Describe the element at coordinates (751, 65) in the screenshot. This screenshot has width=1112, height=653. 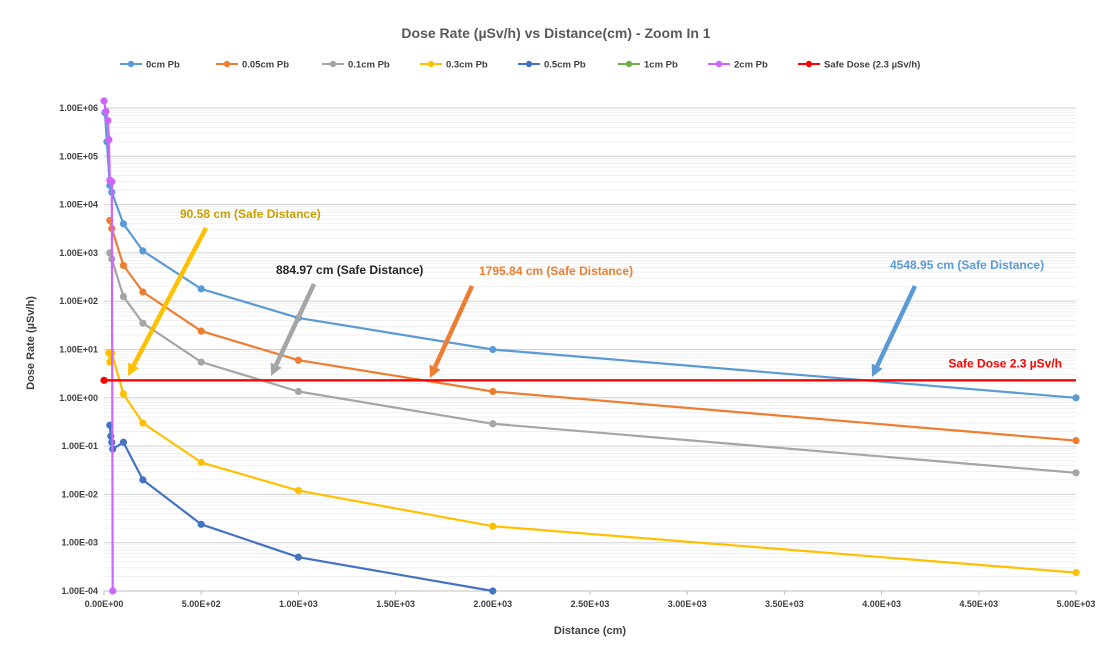
I see `legend-label: 2cm Pb` at that location.